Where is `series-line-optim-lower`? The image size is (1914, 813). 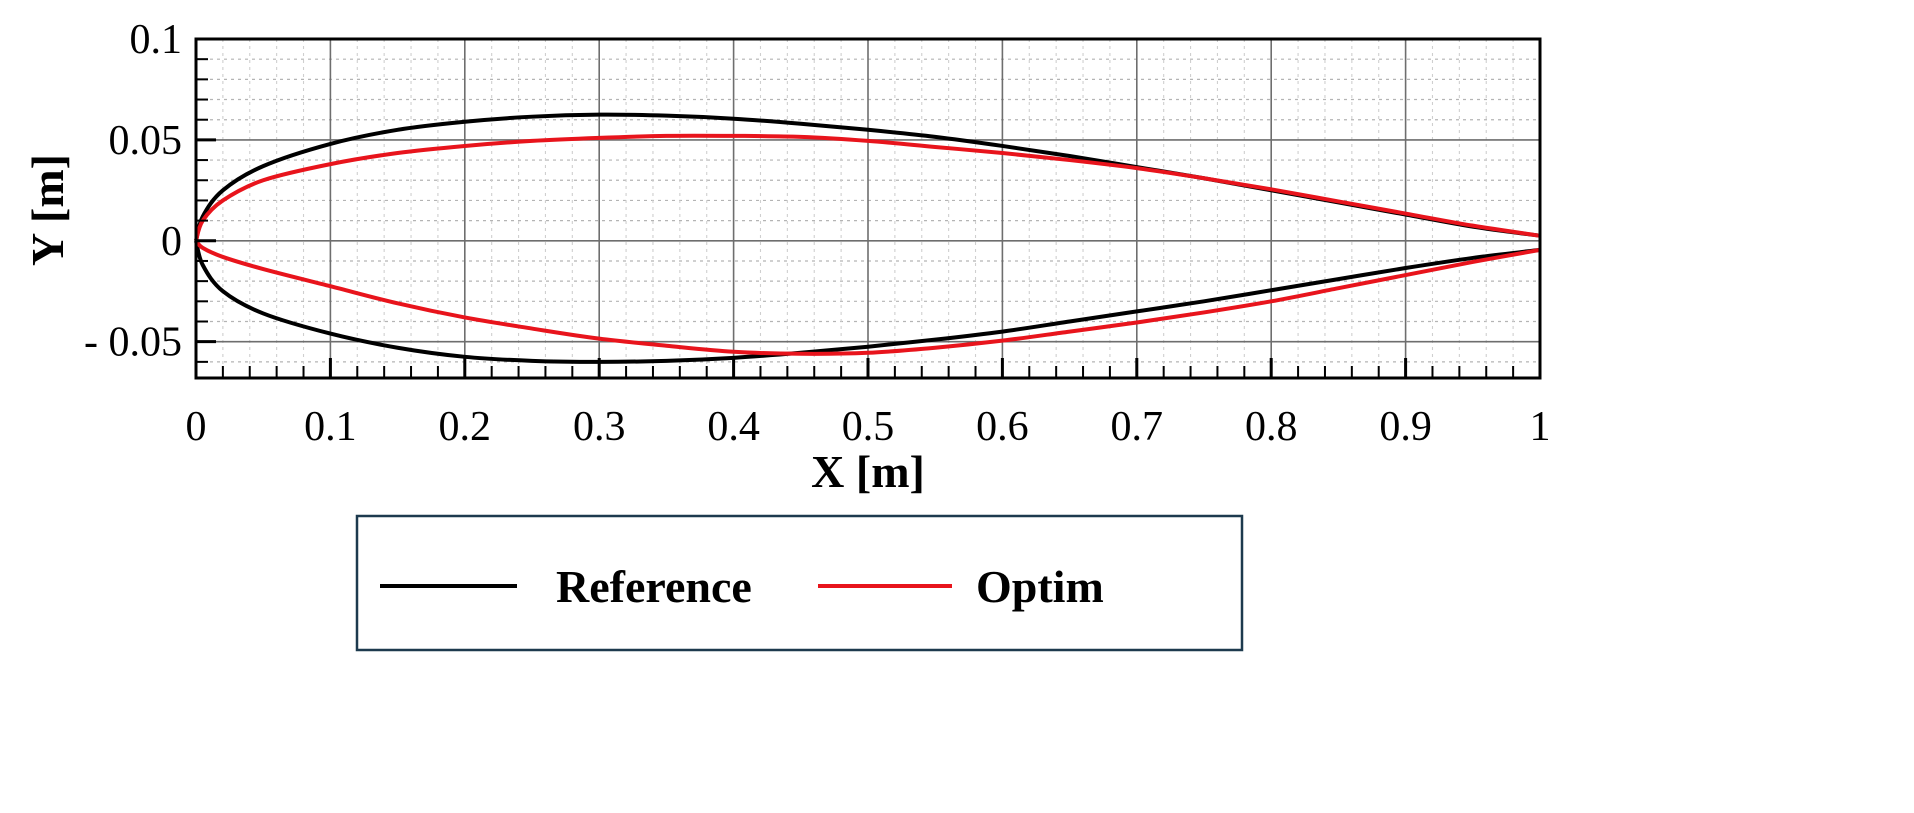 series-line-optim-lower is located at coordinates (867, 297).